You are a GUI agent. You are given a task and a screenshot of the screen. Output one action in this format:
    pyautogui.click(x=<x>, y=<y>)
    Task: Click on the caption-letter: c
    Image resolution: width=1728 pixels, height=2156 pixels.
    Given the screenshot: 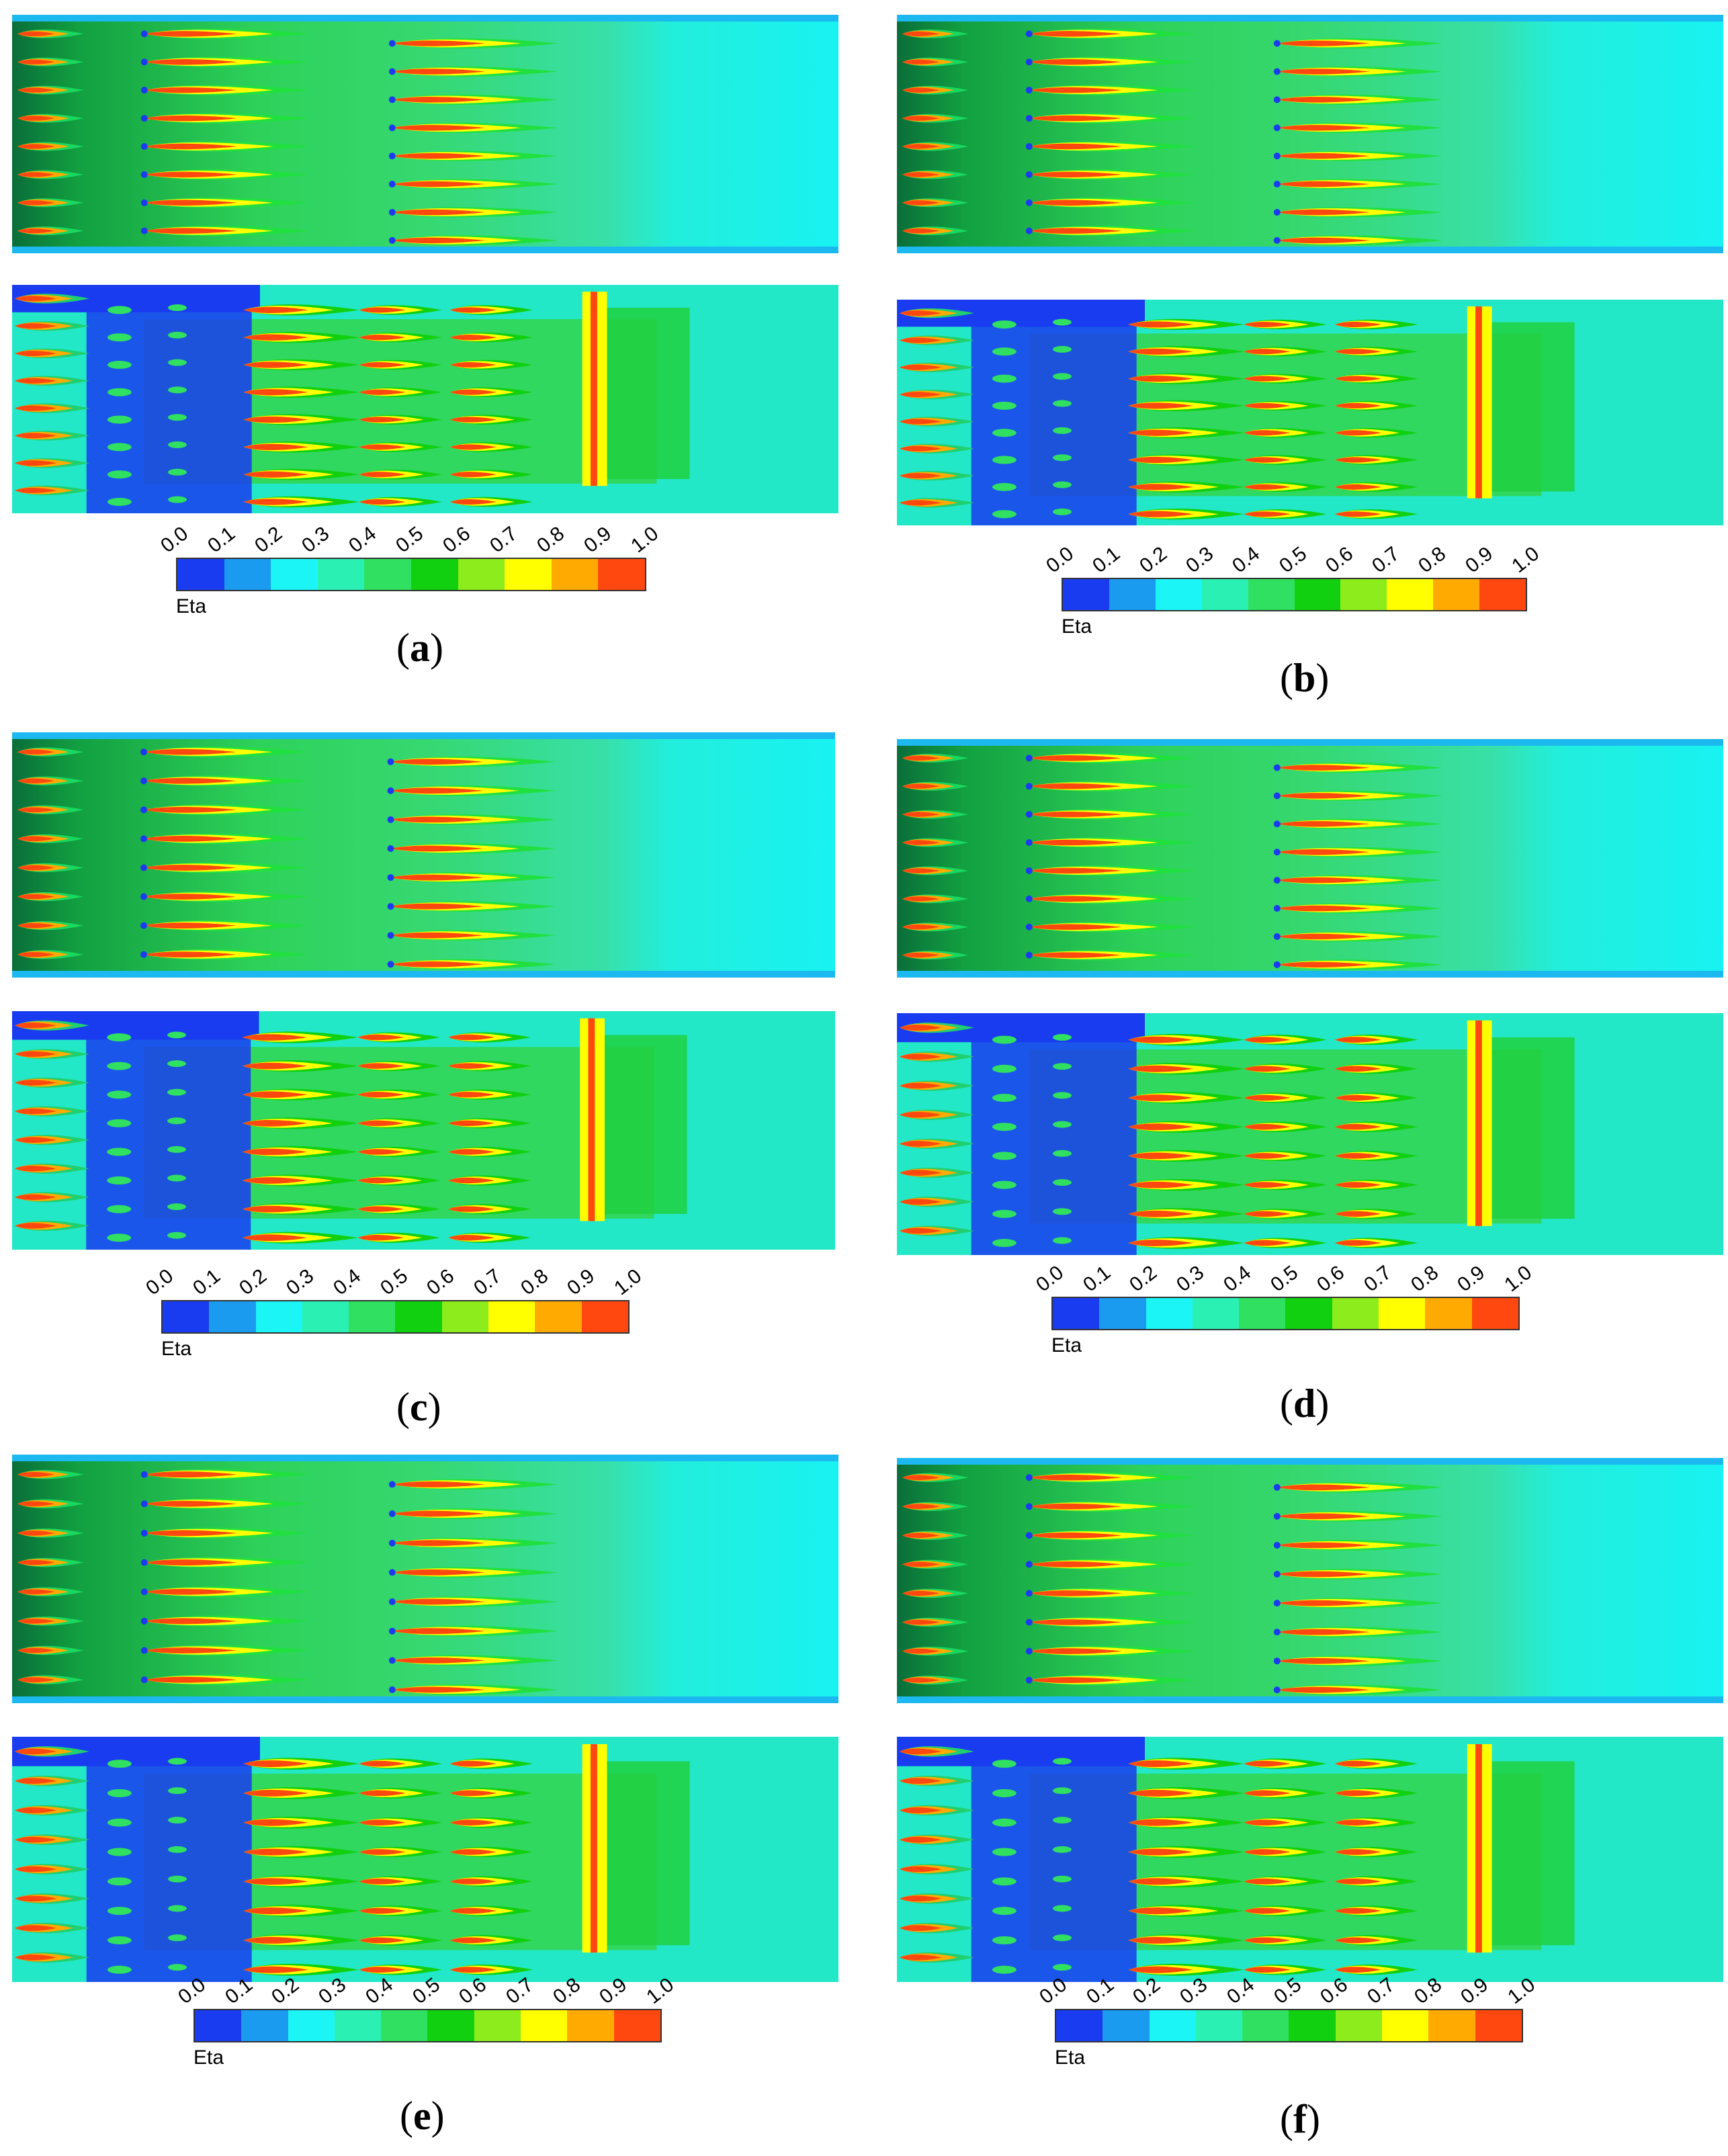 What is the action you would take?
    pyautogui.click(x=418, y=1407)
    